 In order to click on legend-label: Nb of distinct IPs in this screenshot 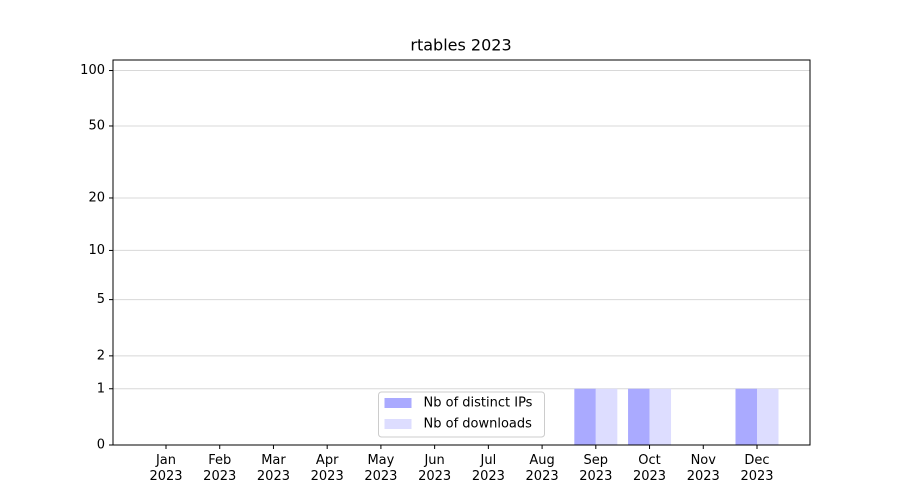, I will do `click(478, 403)`.